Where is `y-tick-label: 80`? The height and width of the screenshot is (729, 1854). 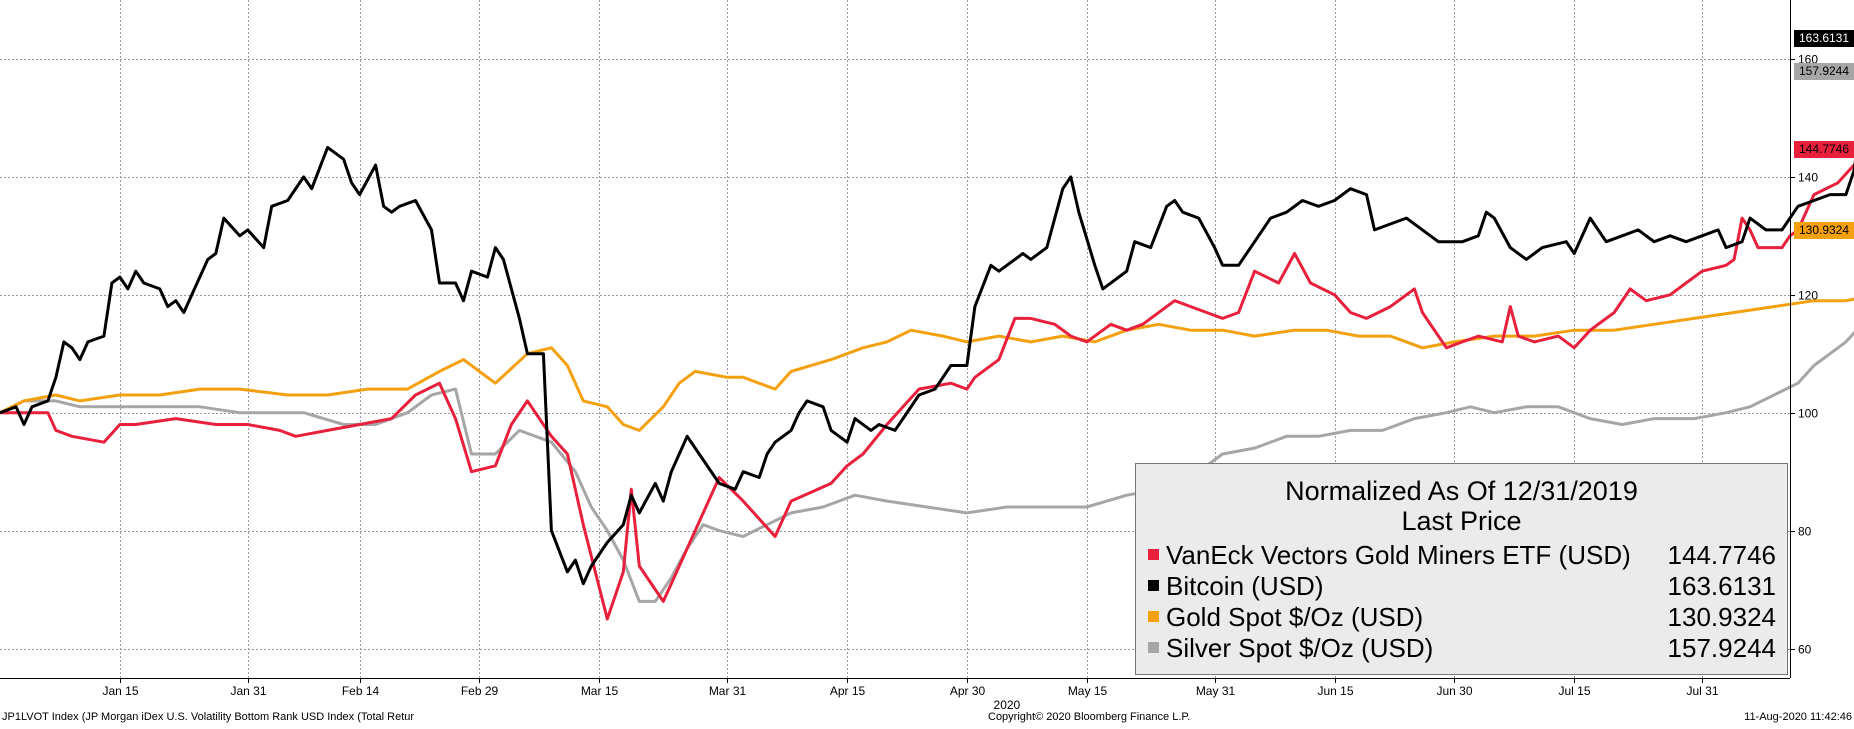 y-tick-label: 80 is located at coordinates (1805, 532).